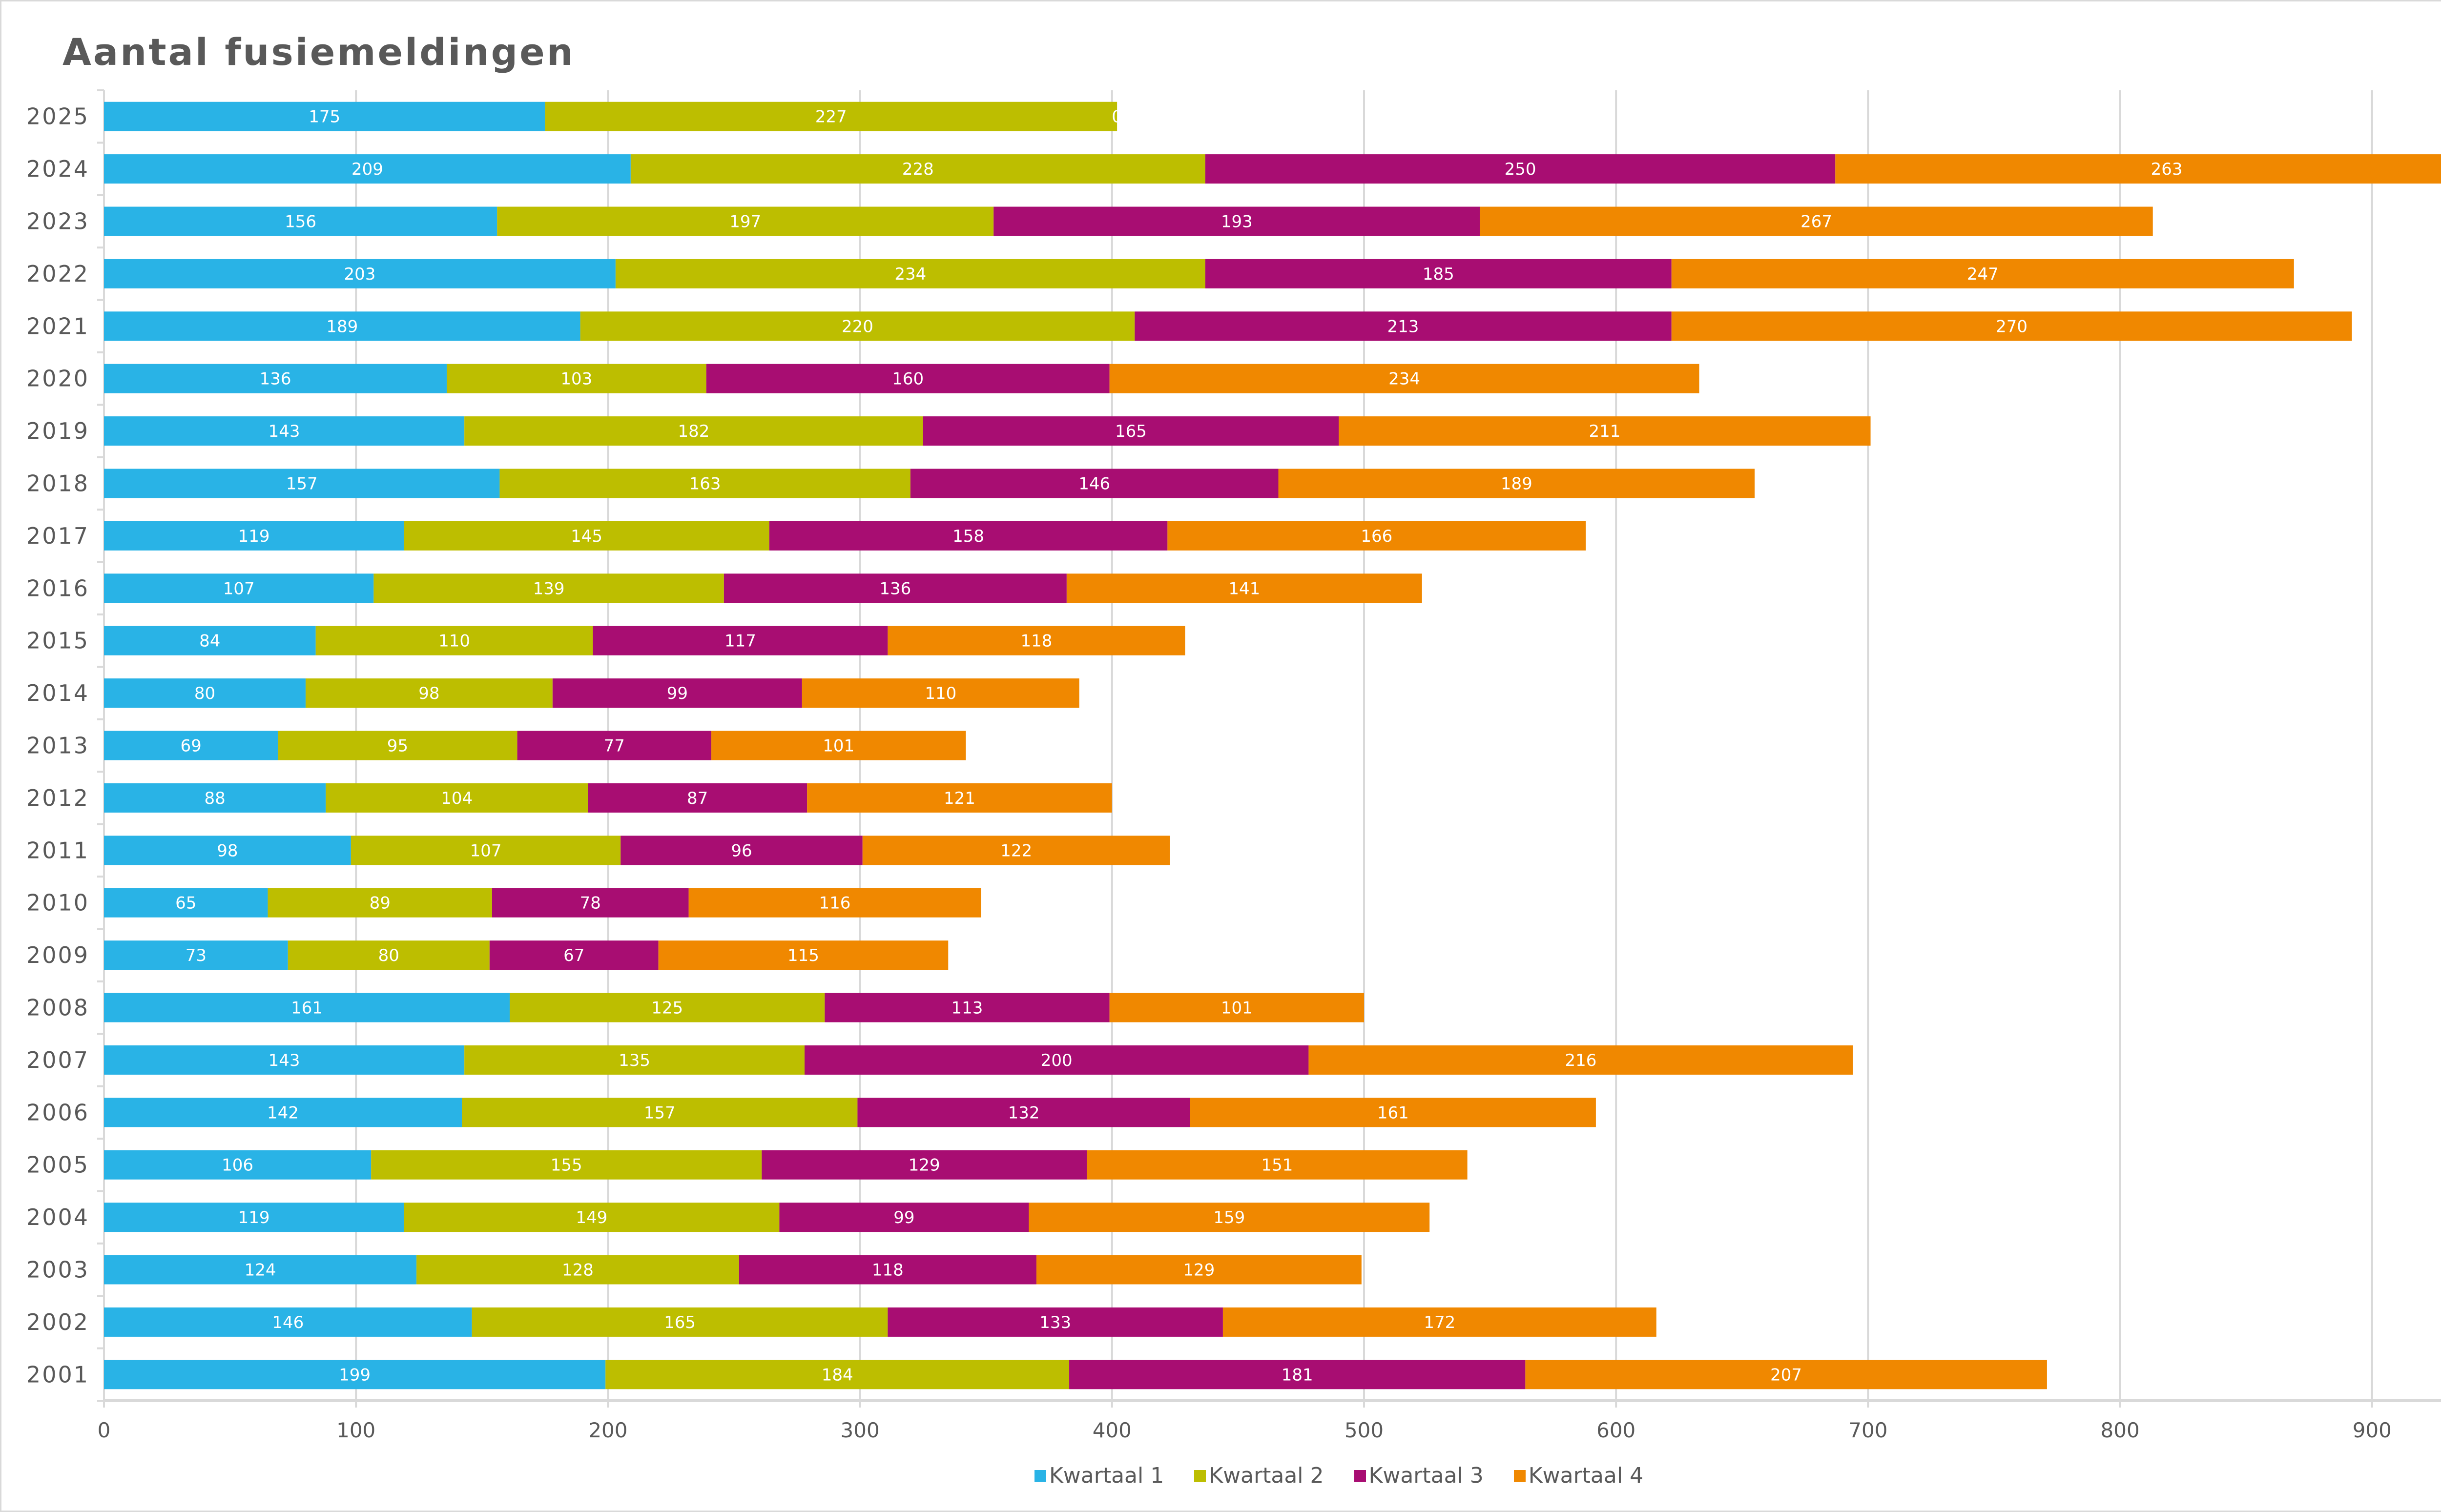 The height and width of the screenshot is (1512, 2441). What do you see at coordinates (1983, 274) in the screenshot?
I see `data-label: 247` at bounding box center [1983, 274].